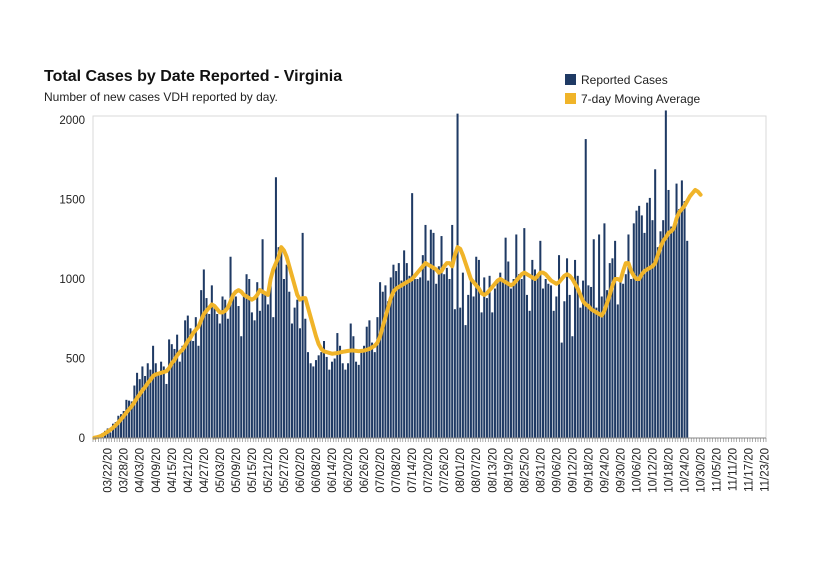  I want to click on x-tick-label: 08/31/20, so click(541, 470).